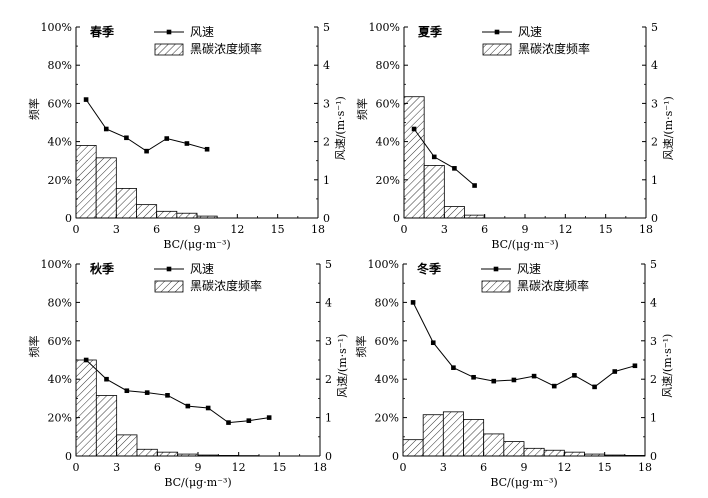 Image resolution: width=708 pixels, height=498 pixels. What do you see at coordinates (196, 244) in the screenshot?
I see `x-axis-label: BC/(μg·m⁻³)` at bounding box center [196, 244].